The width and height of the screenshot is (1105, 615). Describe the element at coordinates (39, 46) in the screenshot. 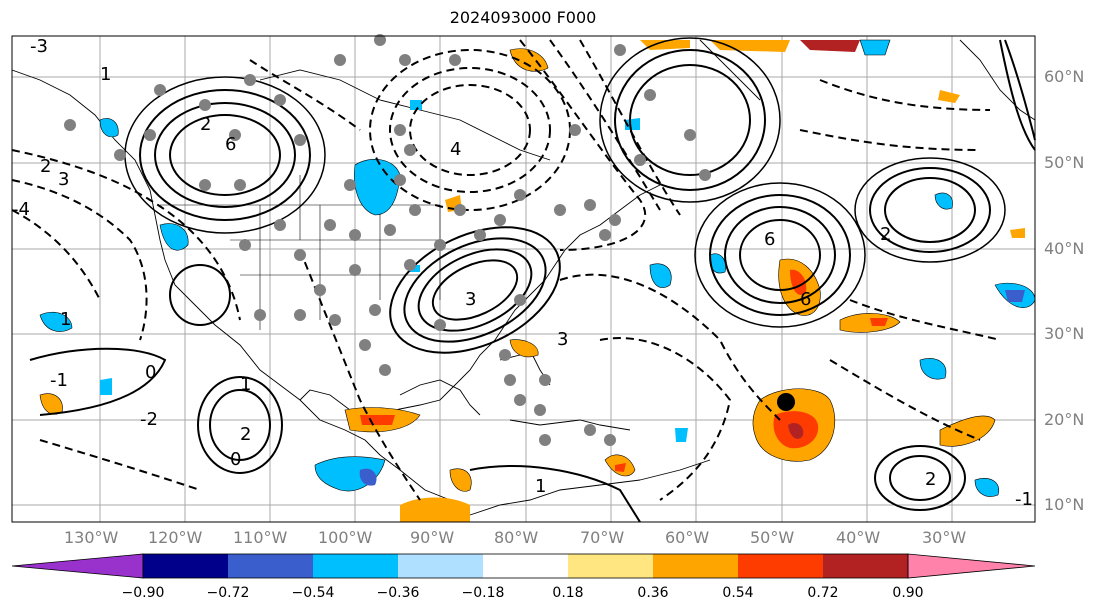

I see `contour-label: -3` at that location.